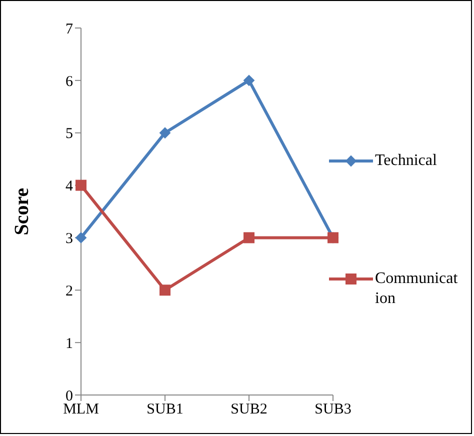 This screenshot has height=436, width=474. What do you see at coordinates (70, 186) in the screenshot?
I see `y-tick-label: 4` at bounding box center [70, 186].